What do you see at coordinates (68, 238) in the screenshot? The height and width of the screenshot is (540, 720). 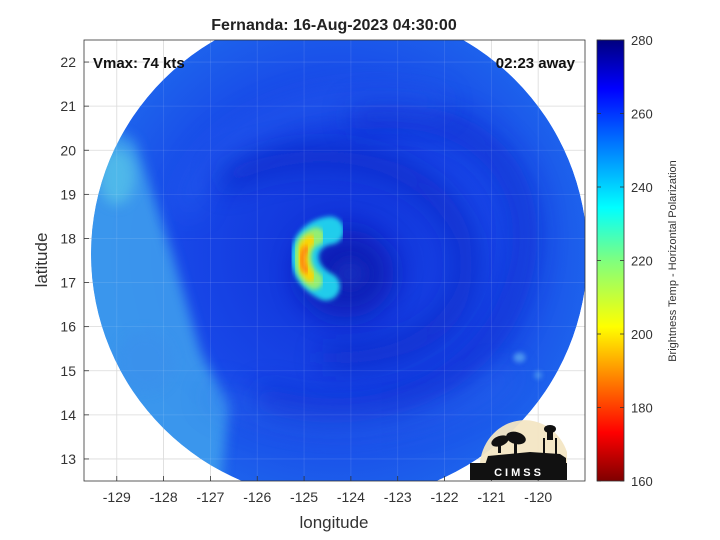 I see `y-tick-label: 18` at bounding box center [68, 238].